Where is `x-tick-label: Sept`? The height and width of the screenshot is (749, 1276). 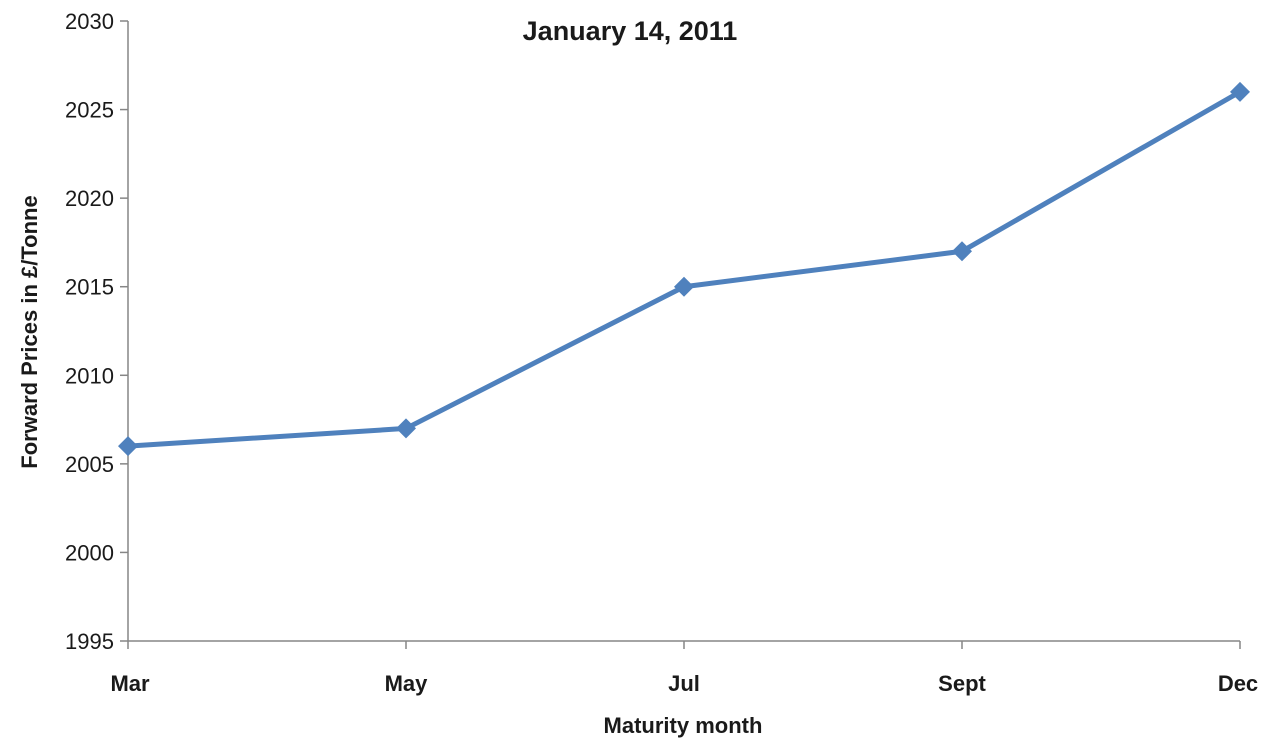
x-tick-label: Sept is located at coordinates (962, 683).